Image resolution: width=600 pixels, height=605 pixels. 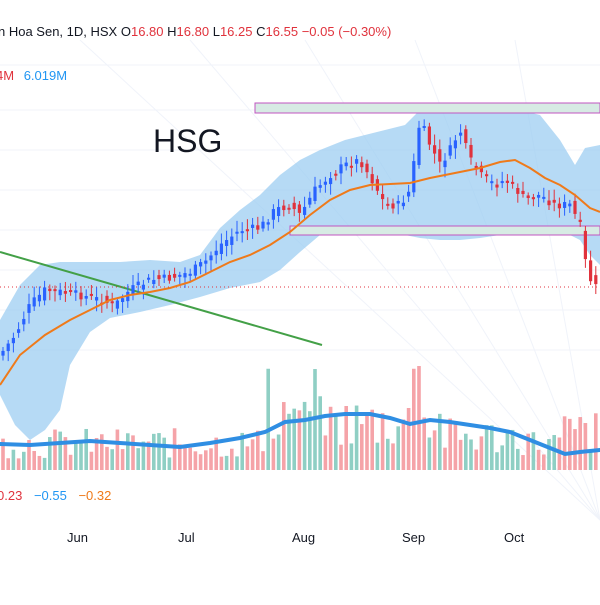 What do you see at coordinates (161, 298) in the screenshot?
I see `trendline` at bounding box center [161, 298].